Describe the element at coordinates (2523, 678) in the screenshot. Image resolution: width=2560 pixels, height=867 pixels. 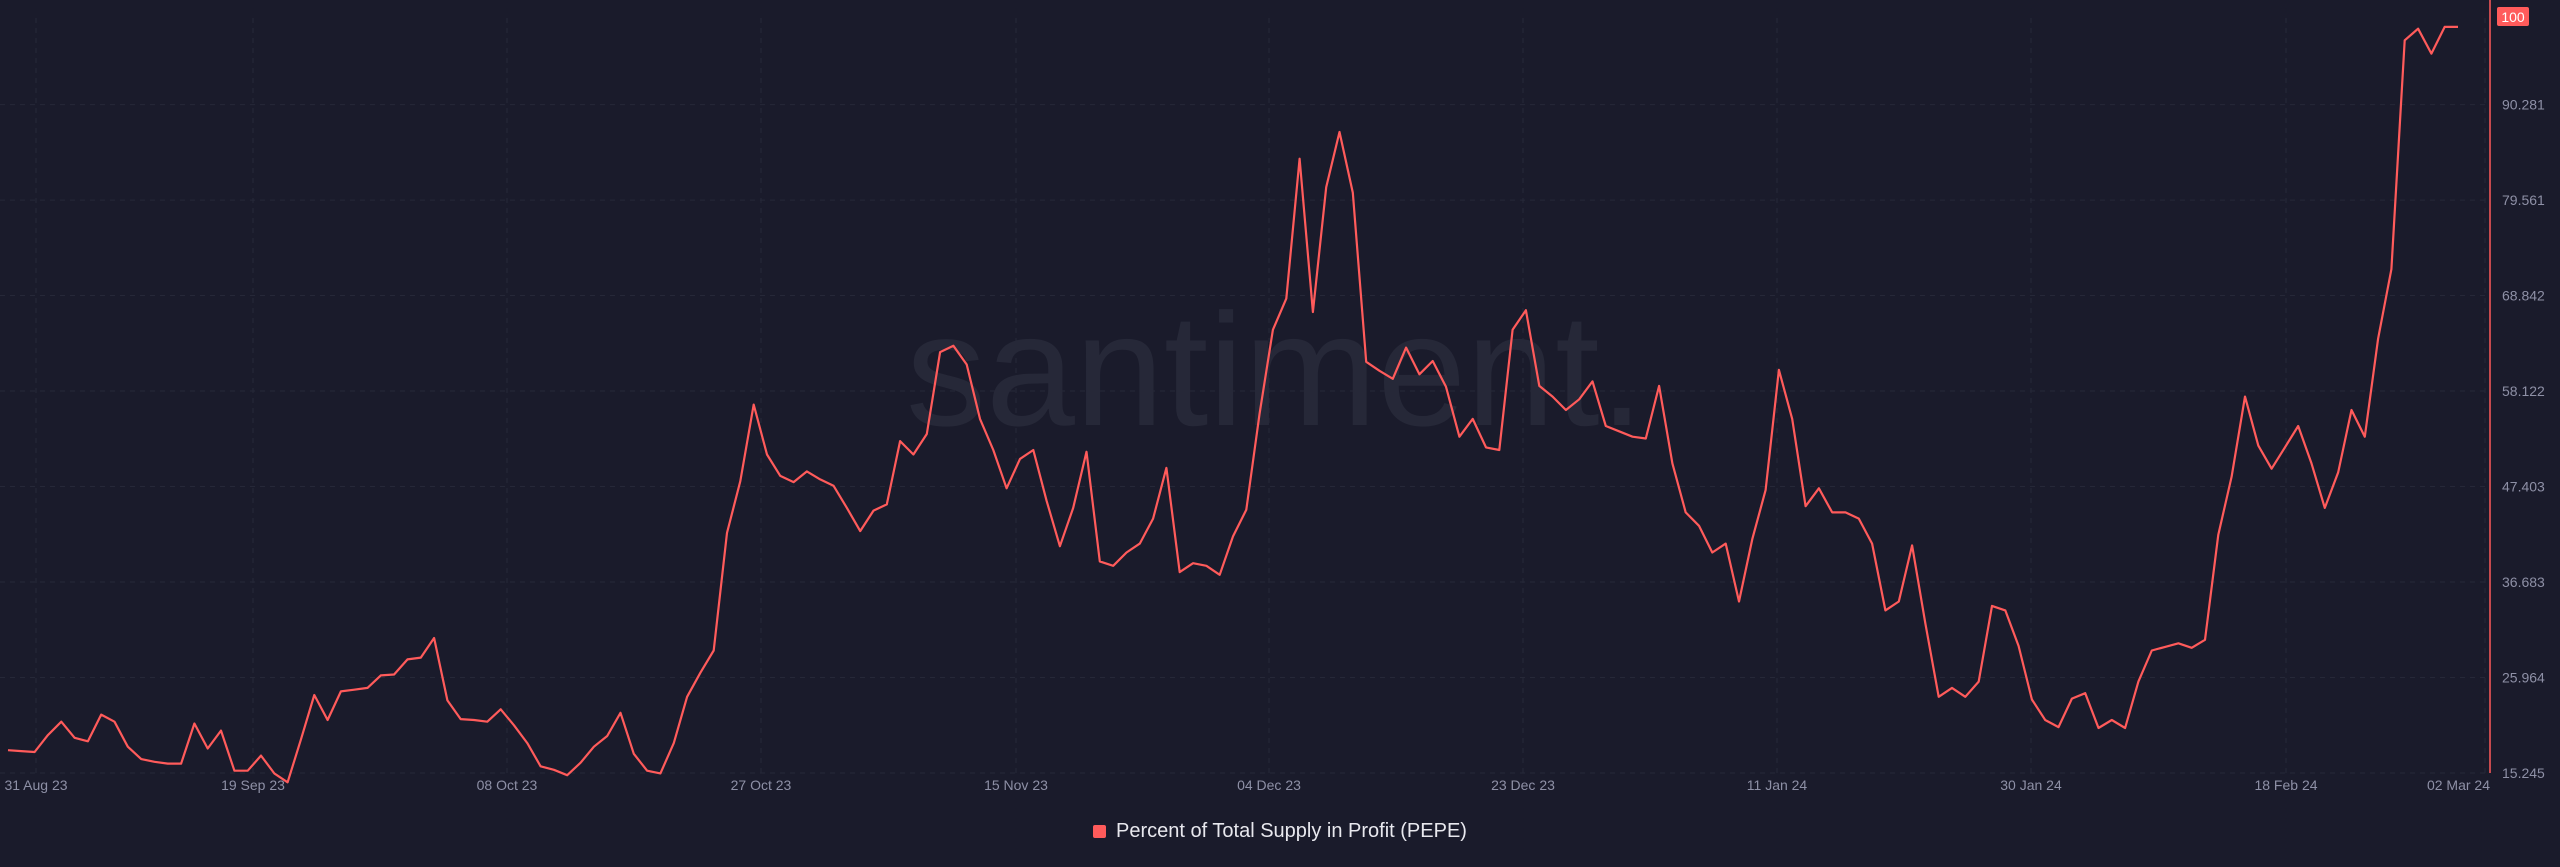
I see `y-tick-label: 25.964` at that location.